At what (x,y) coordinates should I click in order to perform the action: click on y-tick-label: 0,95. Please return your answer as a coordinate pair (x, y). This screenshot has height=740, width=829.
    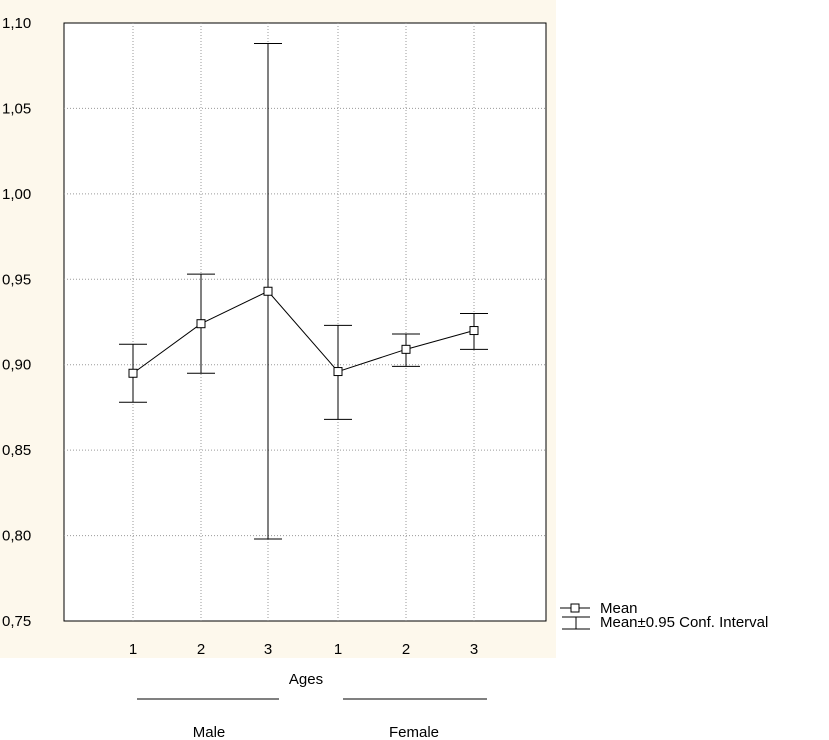
    Looking at the image, I should click on (16, 279).